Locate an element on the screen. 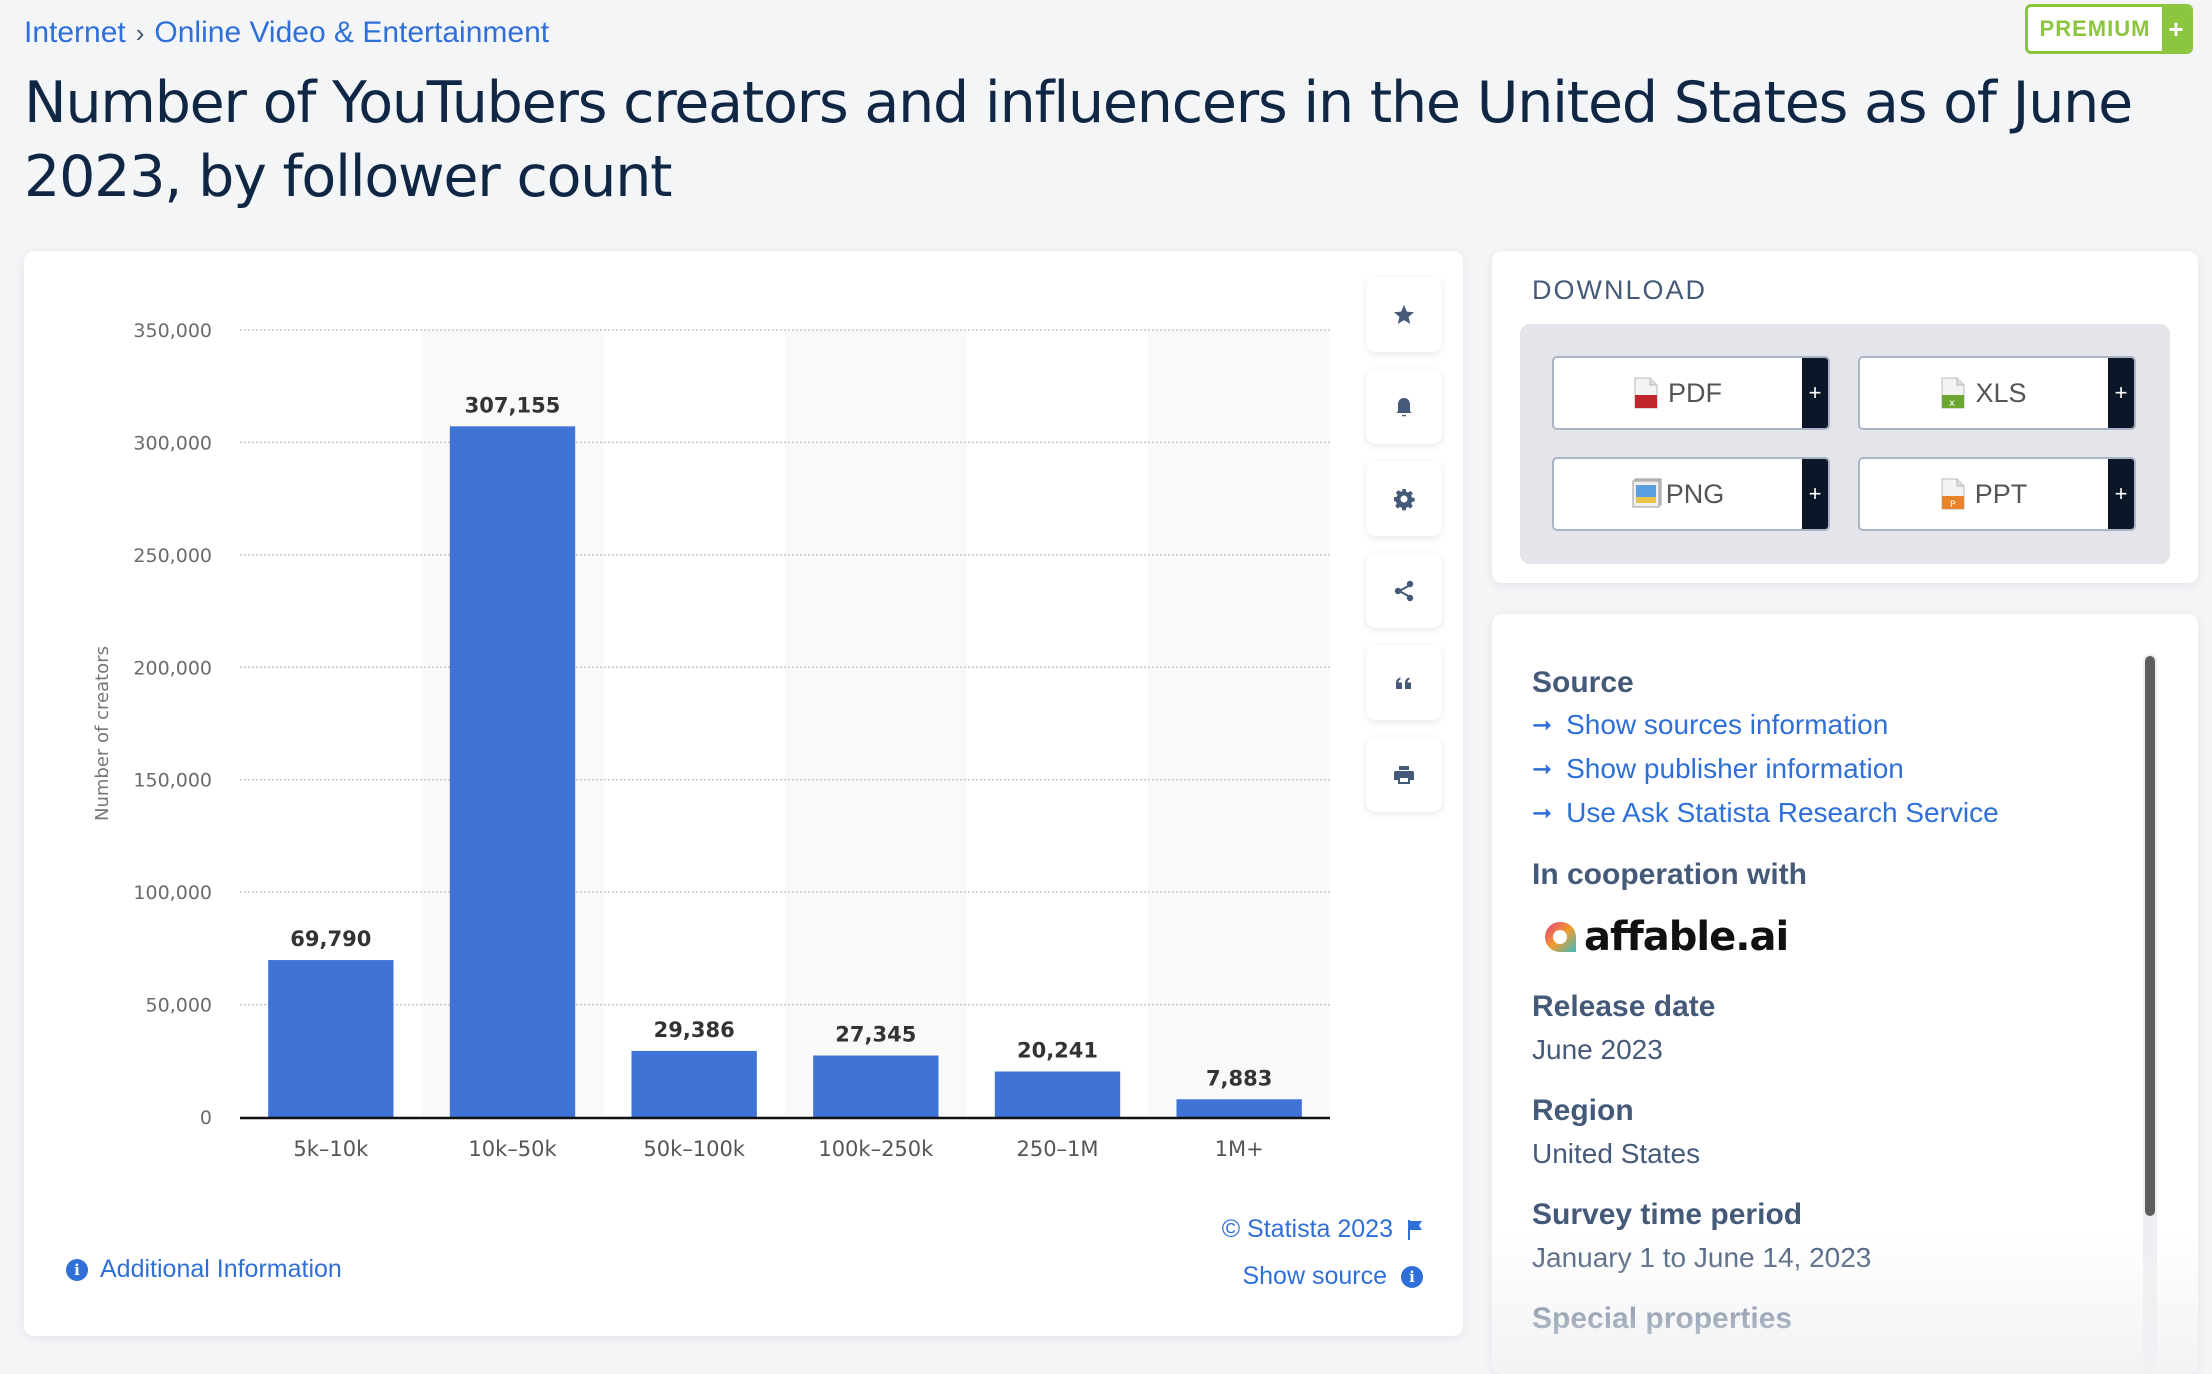  cooperation-heading: In cooperation with is located at coordinates (1669, 874).